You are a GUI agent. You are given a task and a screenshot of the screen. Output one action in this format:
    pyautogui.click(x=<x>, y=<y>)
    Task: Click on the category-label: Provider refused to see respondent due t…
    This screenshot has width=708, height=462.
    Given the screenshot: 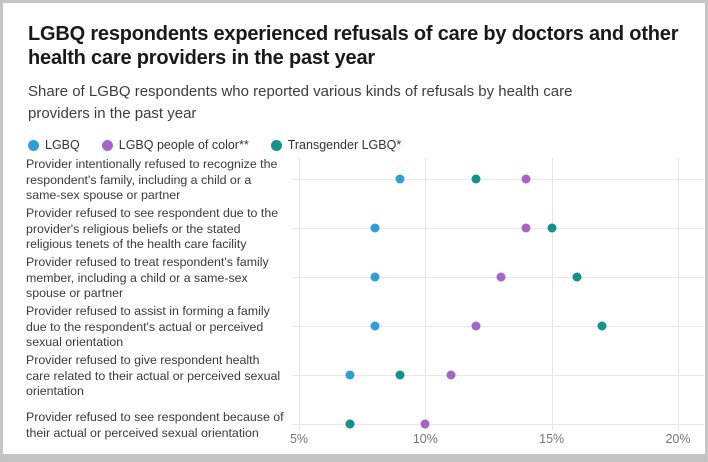 What is the action you would take?
    pyautogui.click(x=152, y=229)
    